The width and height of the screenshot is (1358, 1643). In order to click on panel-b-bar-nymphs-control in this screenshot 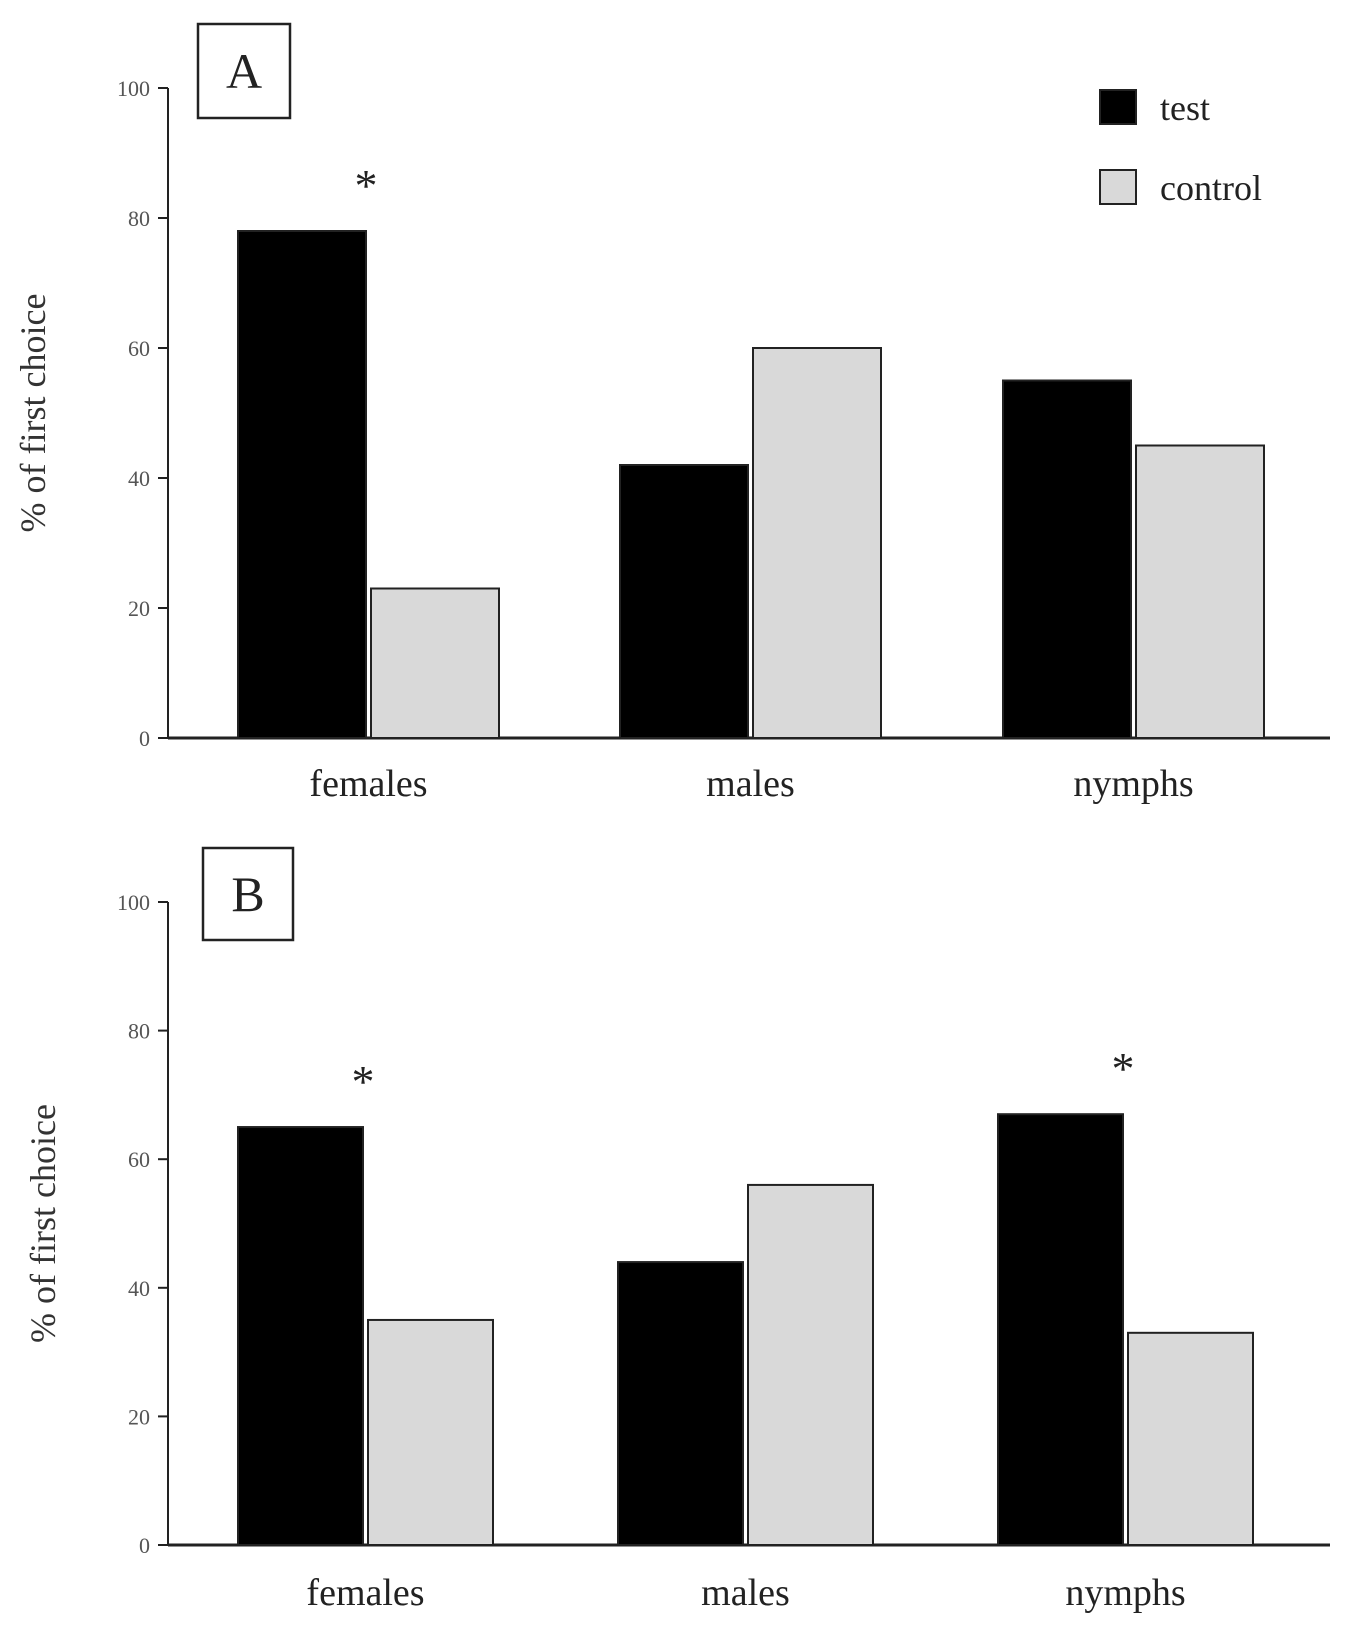, I will do `click(1190, 1439)`.